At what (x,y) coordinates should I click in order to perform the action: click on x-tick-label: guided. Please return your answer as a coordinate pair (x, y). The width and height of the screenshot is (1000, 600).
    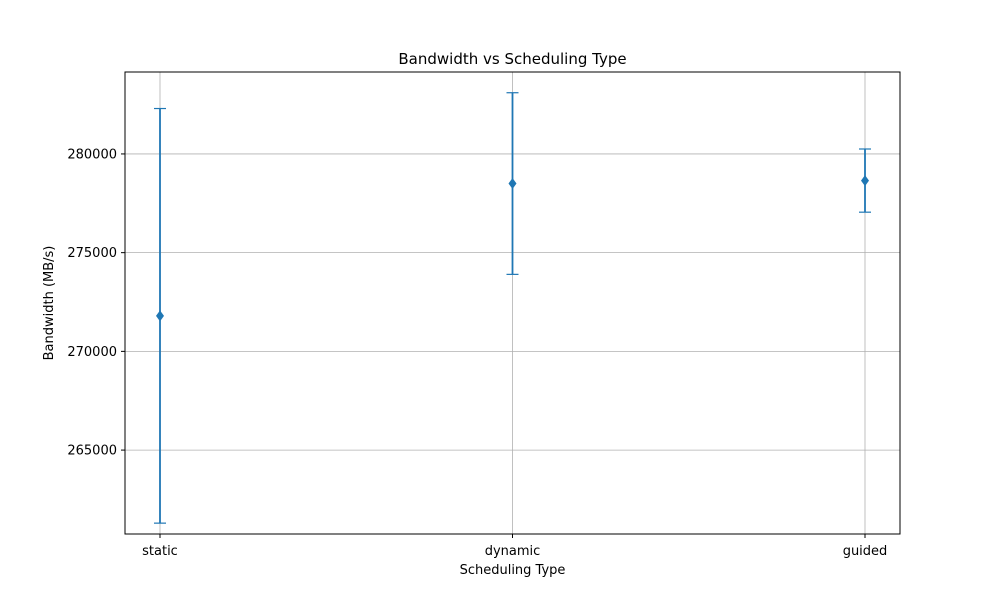
    Looking at the image, I should click on (865, 551).